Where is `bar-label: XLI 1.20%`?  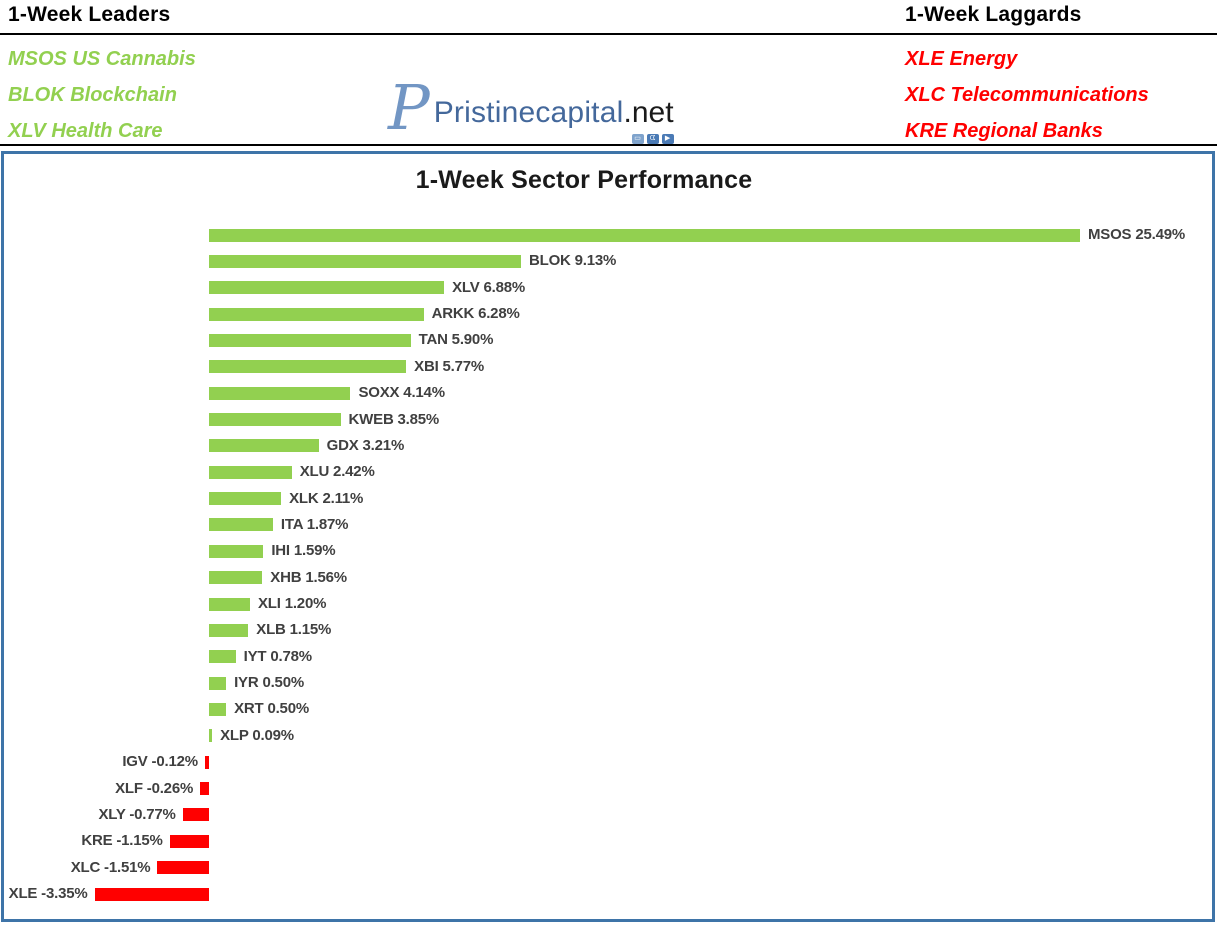 bar-label: XLI 1.20% is located at coordinates (292, 604).